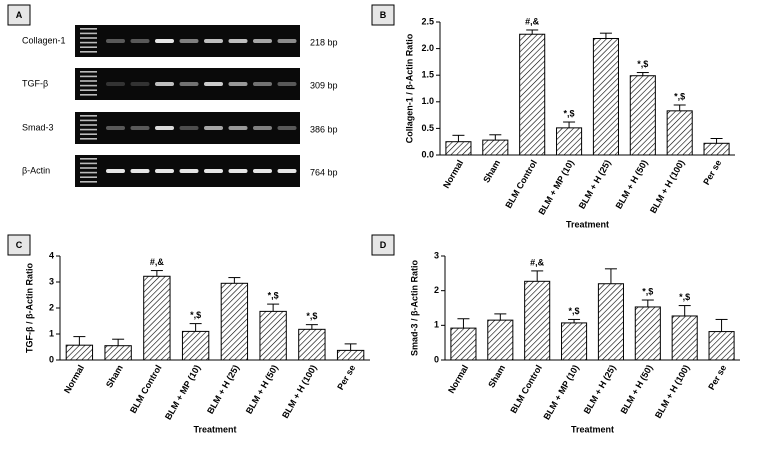 The image size is (771, 476). Describe the element at coordinates (51, 255) in the screenshot. I see `y-tick-label: 4` at that location.